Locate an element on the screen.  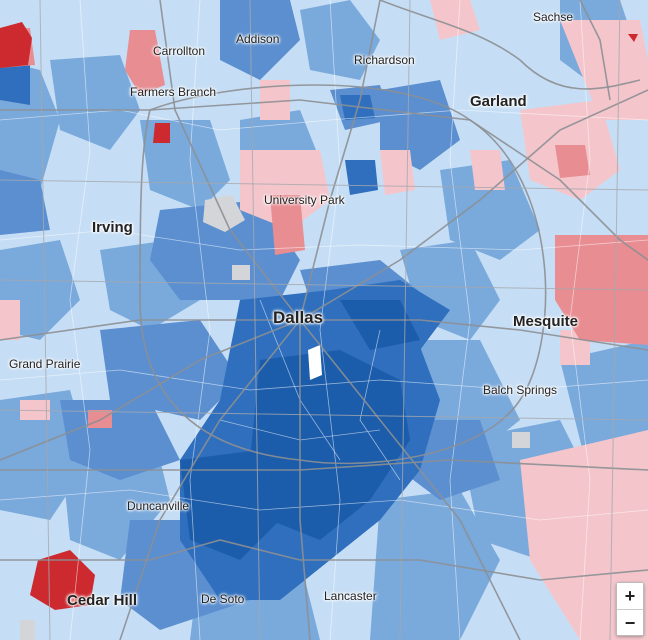
zoom-out-button: − is located at coordinates (630, 622).